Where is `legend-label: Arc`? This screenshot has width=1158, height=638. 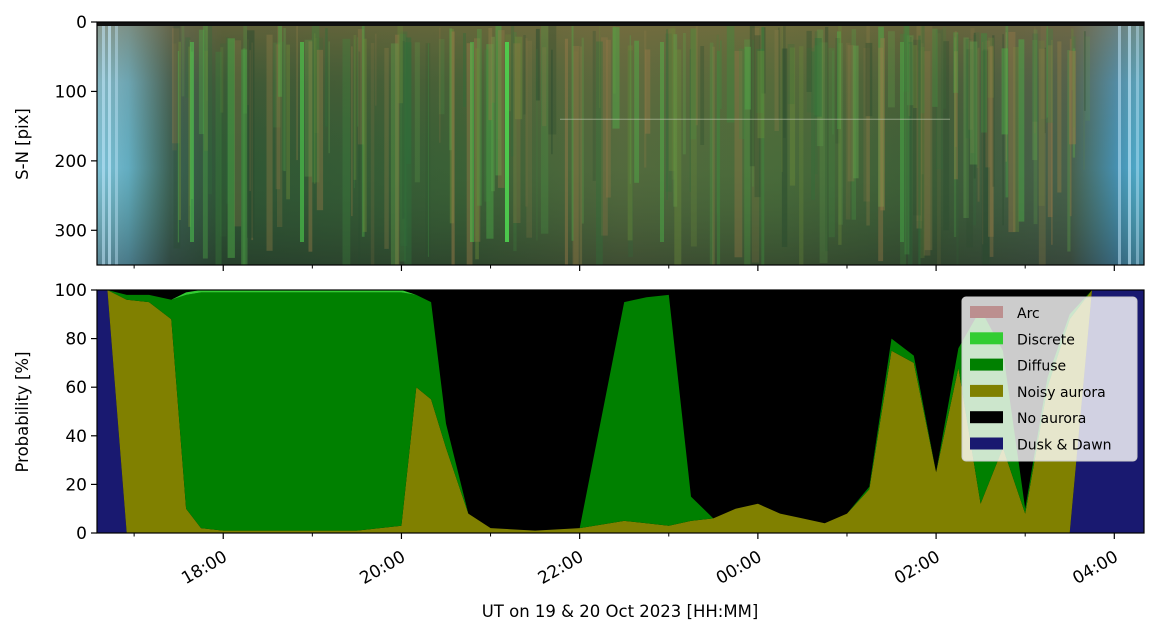 legend-label: Arc is located at coordinates (1028, 314).